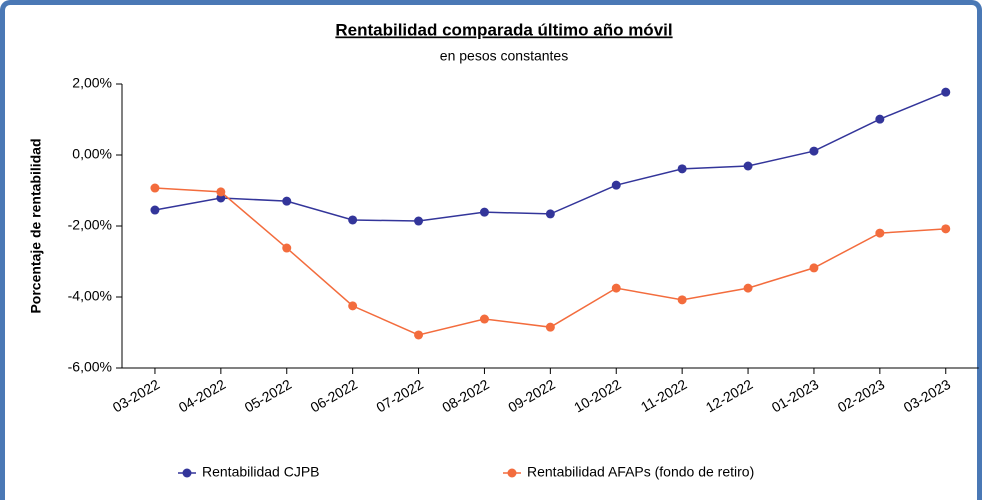 The width and height of the screenshot is (982, 500). What do you see at coordinates (90, 225) in the screenshot?
I see `y-tick-label: -2,00%` at bounding box center [90, 225].